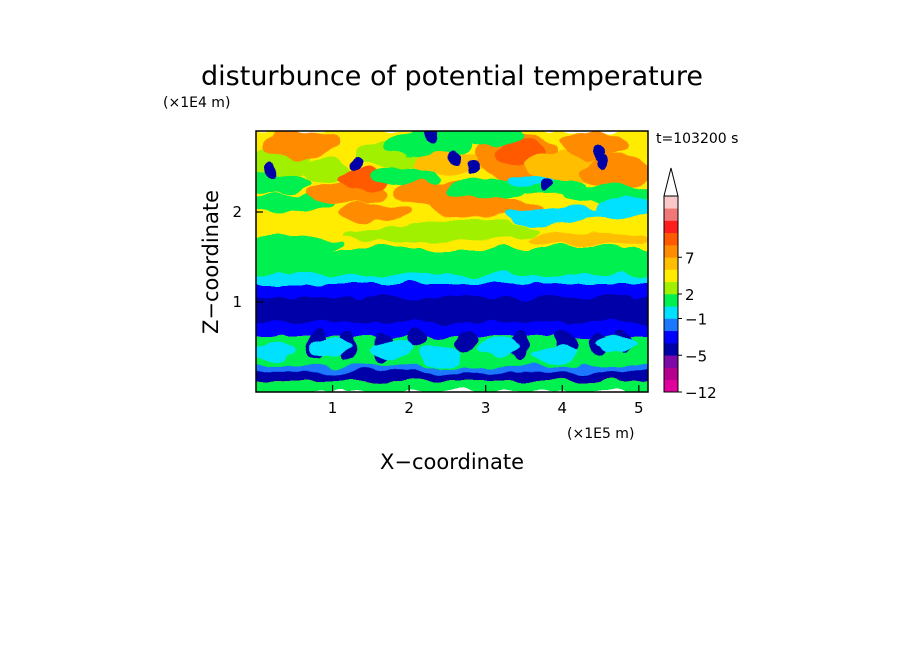 The height and width of the screenshot is (654, 904). What do you see at coordinates (452, 462) in the screenshot?
I see `x-axis-label: X−coordinate` at bounding box center [452, 462].